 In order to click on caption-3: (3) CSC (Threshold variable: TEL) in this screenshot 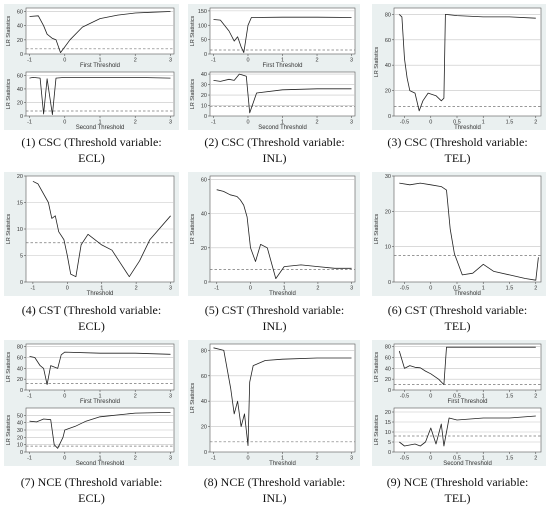, I will do `click(457, 150)`.